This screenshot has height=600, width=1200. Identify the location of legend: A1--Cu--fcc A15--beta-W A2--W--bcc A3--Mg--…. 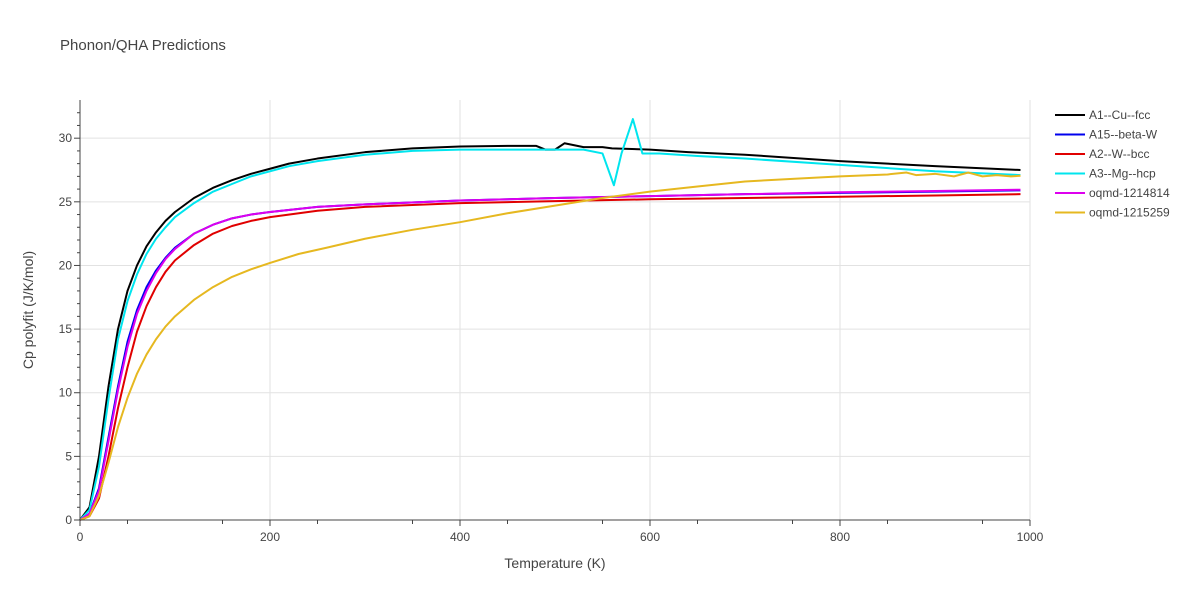
(1112, 164).